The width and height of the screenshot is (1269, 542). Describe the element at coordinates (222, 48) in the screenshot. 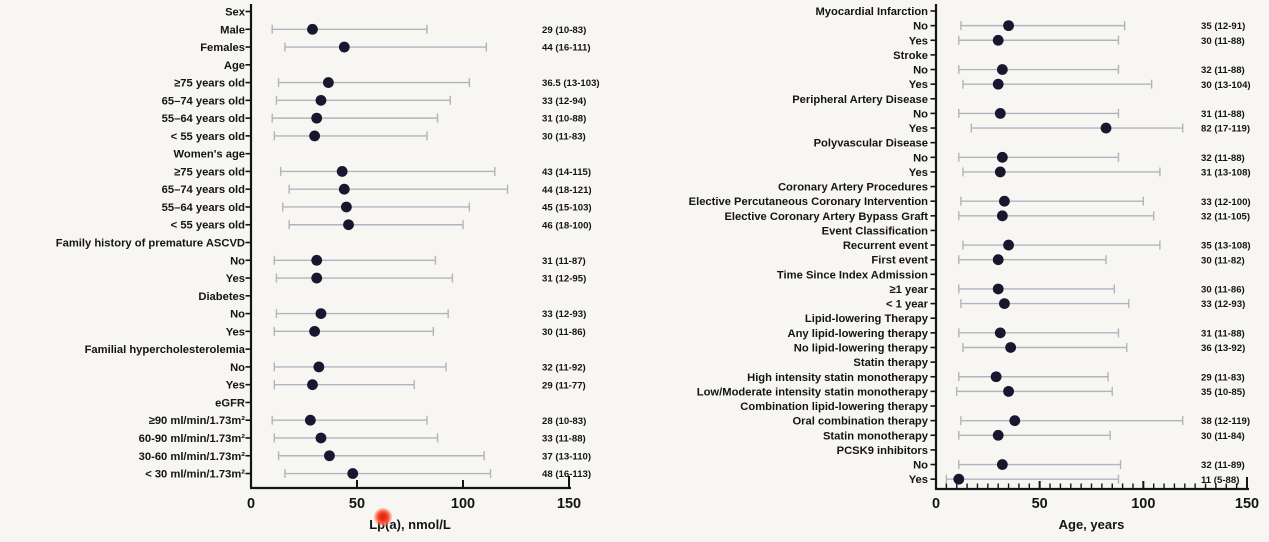

I see `row-label: Females` at that location.